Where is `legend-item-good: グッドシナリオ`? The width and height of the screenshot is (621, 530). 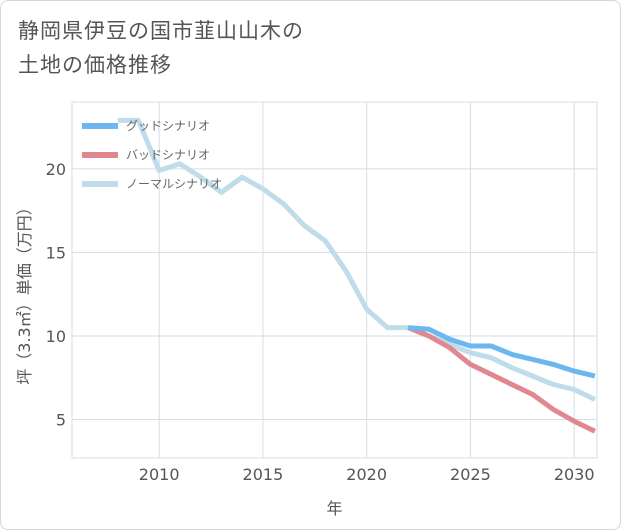
legend-item-good: グッドシナリオ is located at coordinates (146, 126).